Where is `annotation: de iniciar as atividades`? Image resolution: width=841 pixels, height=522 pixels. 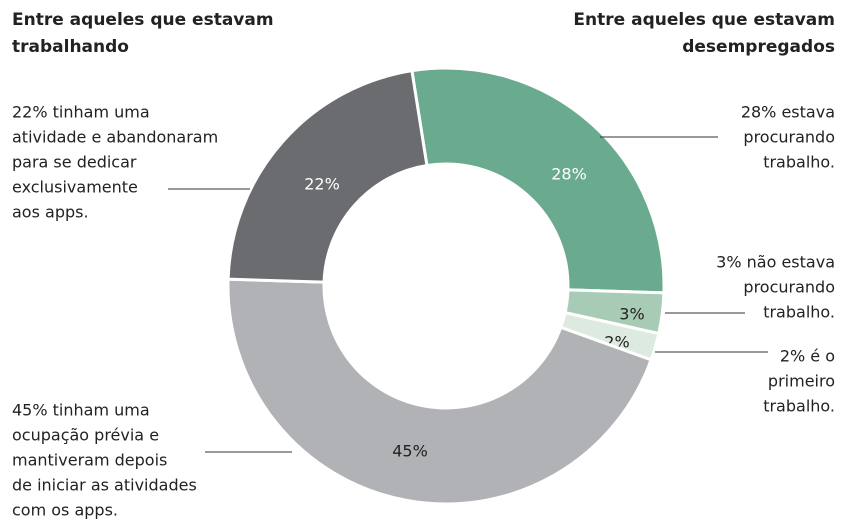 annotation: de iniciar as atividades is located at coordinates (104, 485).